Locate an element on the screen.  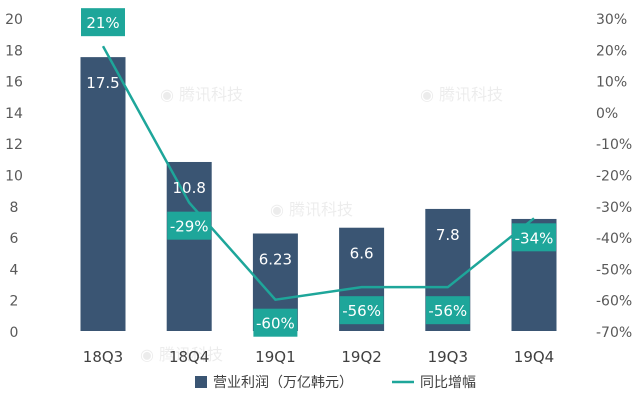
left-tick-label: 20 is located at coordinates (14, 20).